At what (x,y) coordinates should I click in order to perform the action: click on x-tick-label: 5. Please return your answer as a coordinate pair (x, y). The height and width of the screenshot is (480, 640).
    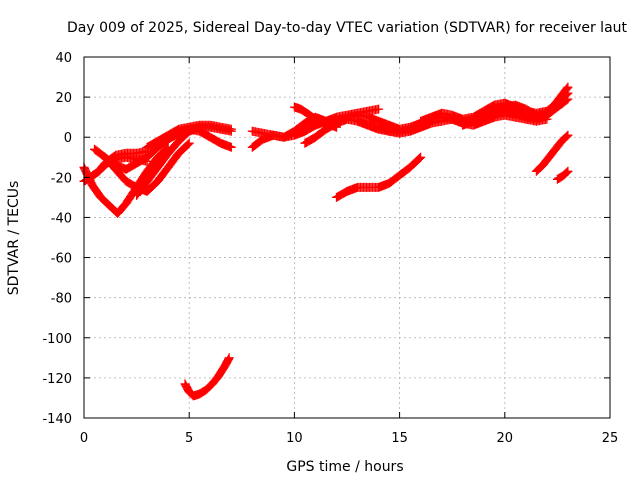
    Looking at the image, I should click on (189, 438).